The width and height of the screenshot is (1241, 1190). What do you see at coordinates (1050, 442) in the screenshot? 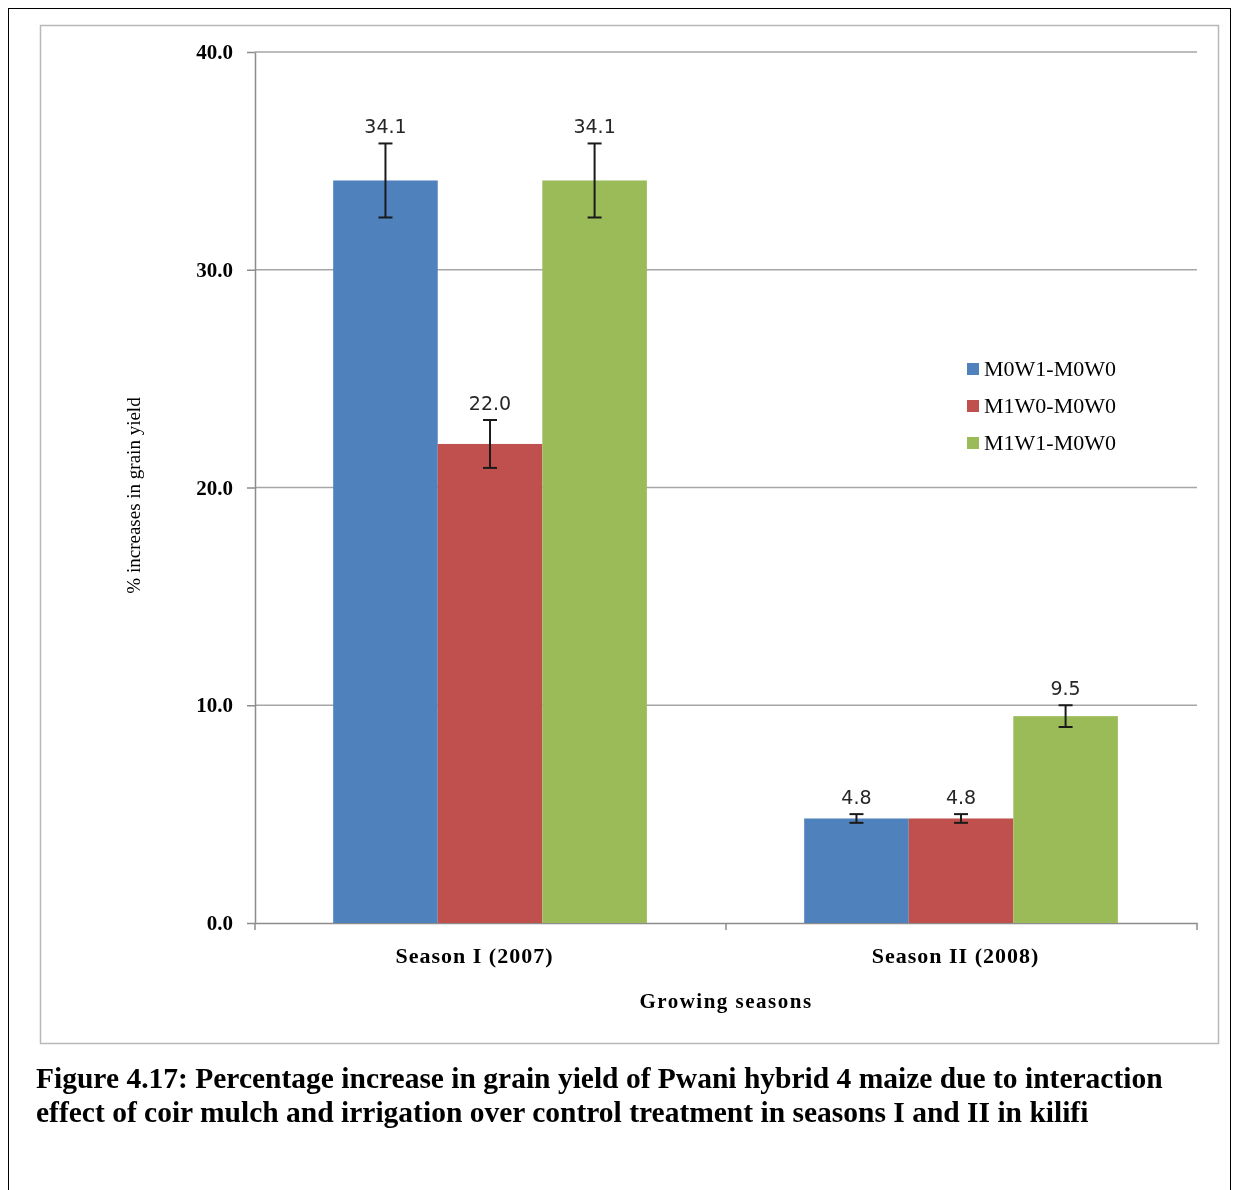
I see `legend-label: M1W1-M0W0` at bounding box center [1050, 442].